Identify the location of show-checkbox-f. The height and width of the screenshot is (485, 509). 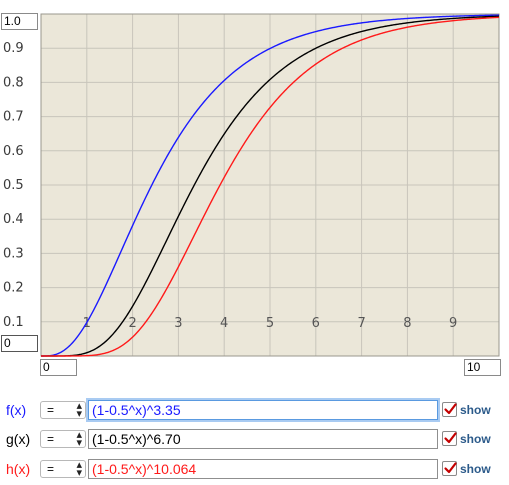
(449, 409).